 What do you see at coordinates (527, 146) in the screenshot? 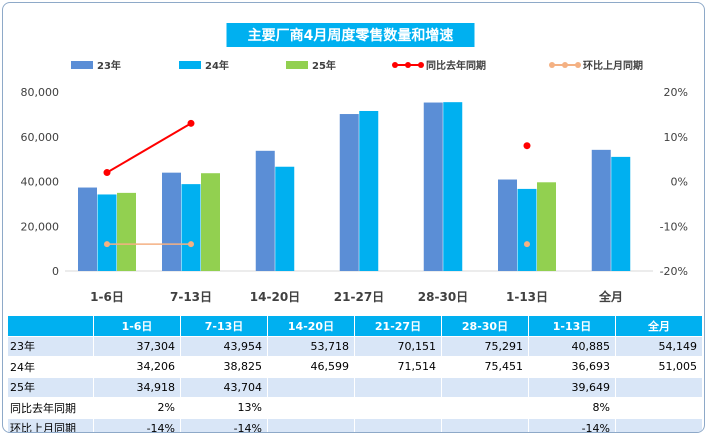
I see `point-同比去年同期-1-13日` at bounding box center [527, 146].